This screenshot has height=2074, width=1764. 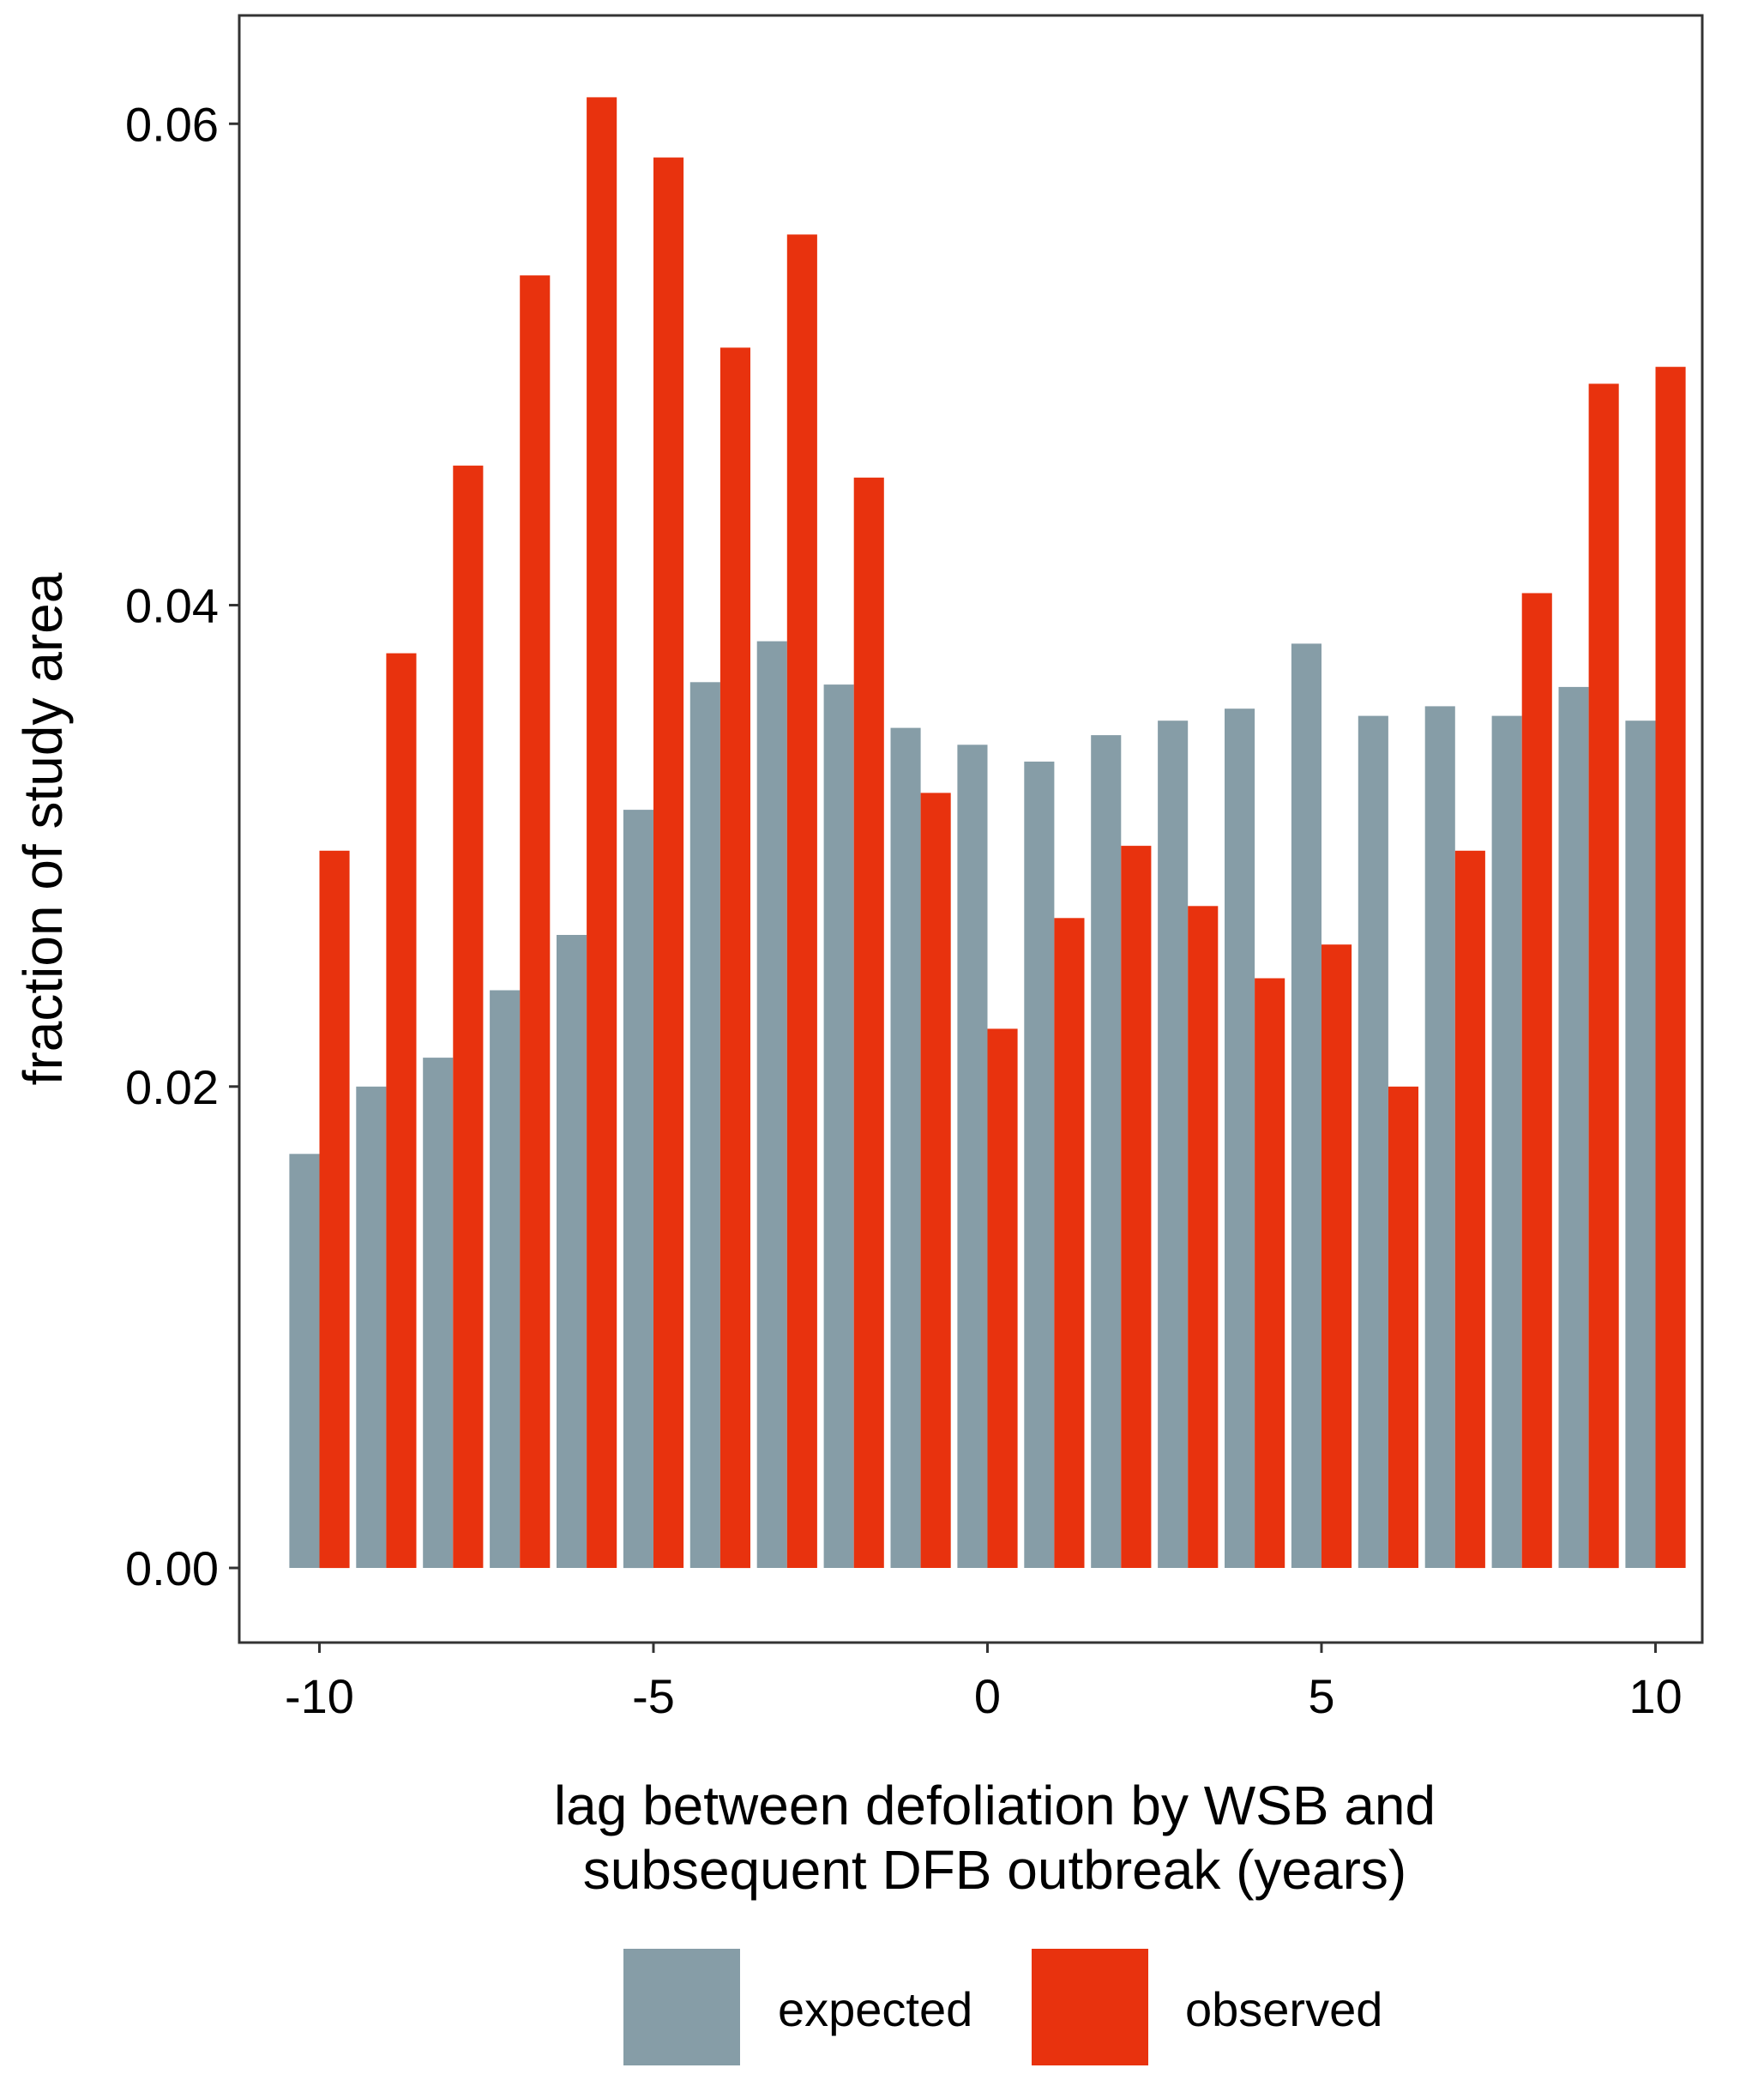 What do you see at coordinates (572, 1251) in the screenshot?
I see `bar-expected-lag--6` at bounding box center [572, 1251].